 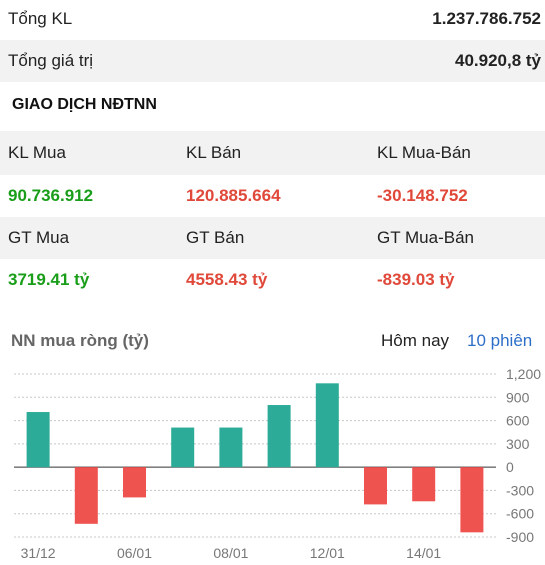 I want to click on total-value-value: 40.920,8 tỷ, so click(x=497, y=60).